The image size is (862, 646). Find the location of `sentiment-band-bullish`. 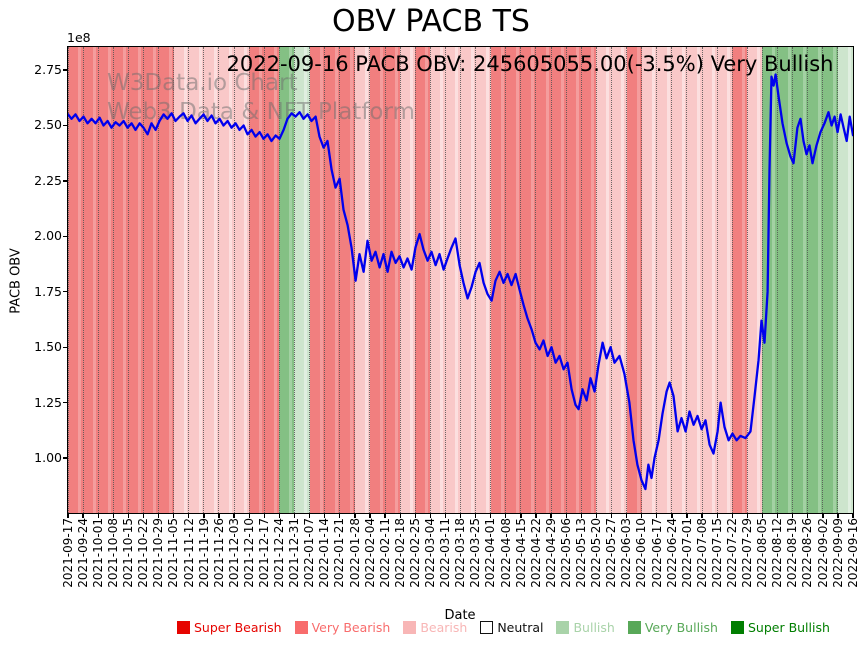

sentiment-band-bullish is located at coordinates (845, 280).